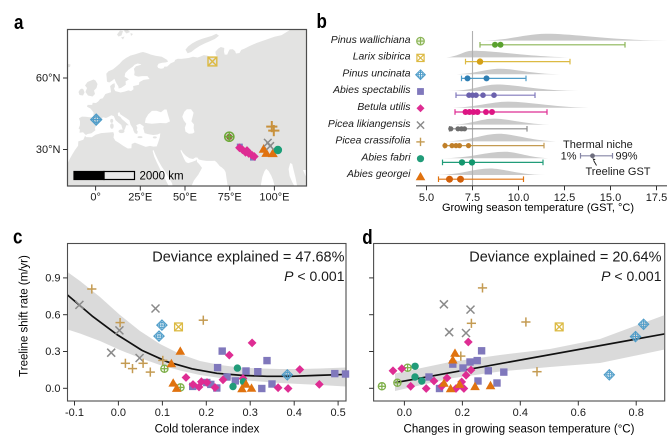 The height and width of the screenshot is (446, 670). Describe the element at coordinates (656, 198) in the screenshot. I see `svg-text: 17.5` at that location.